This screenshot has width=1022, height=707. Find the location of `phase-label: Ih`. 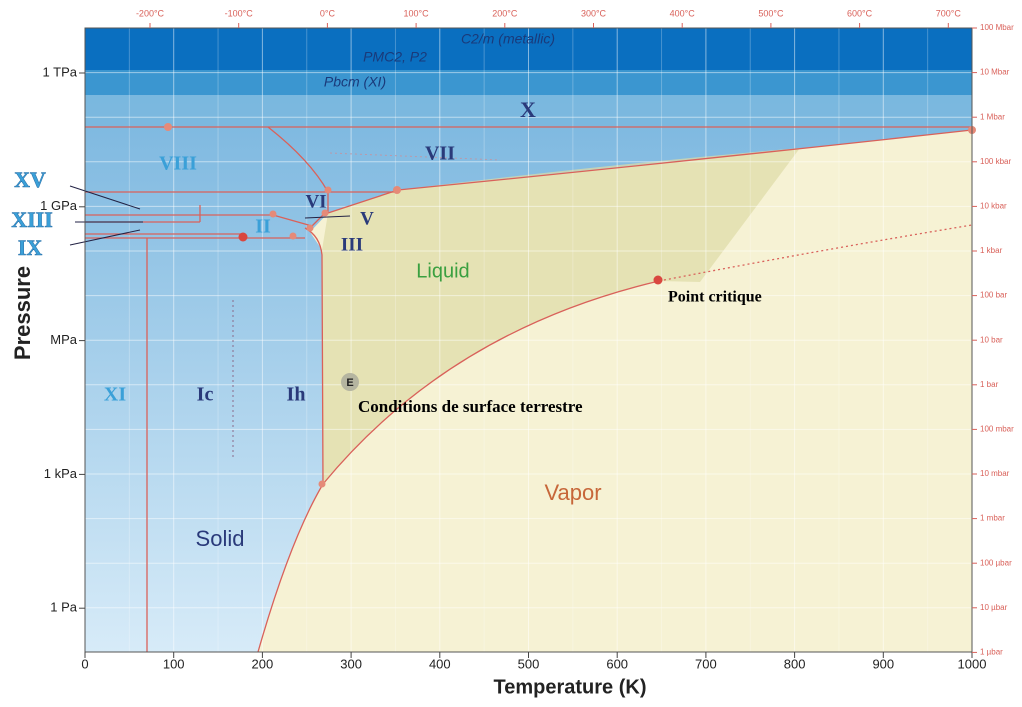

phase-label: Ih is located at coordinates (296, 395).